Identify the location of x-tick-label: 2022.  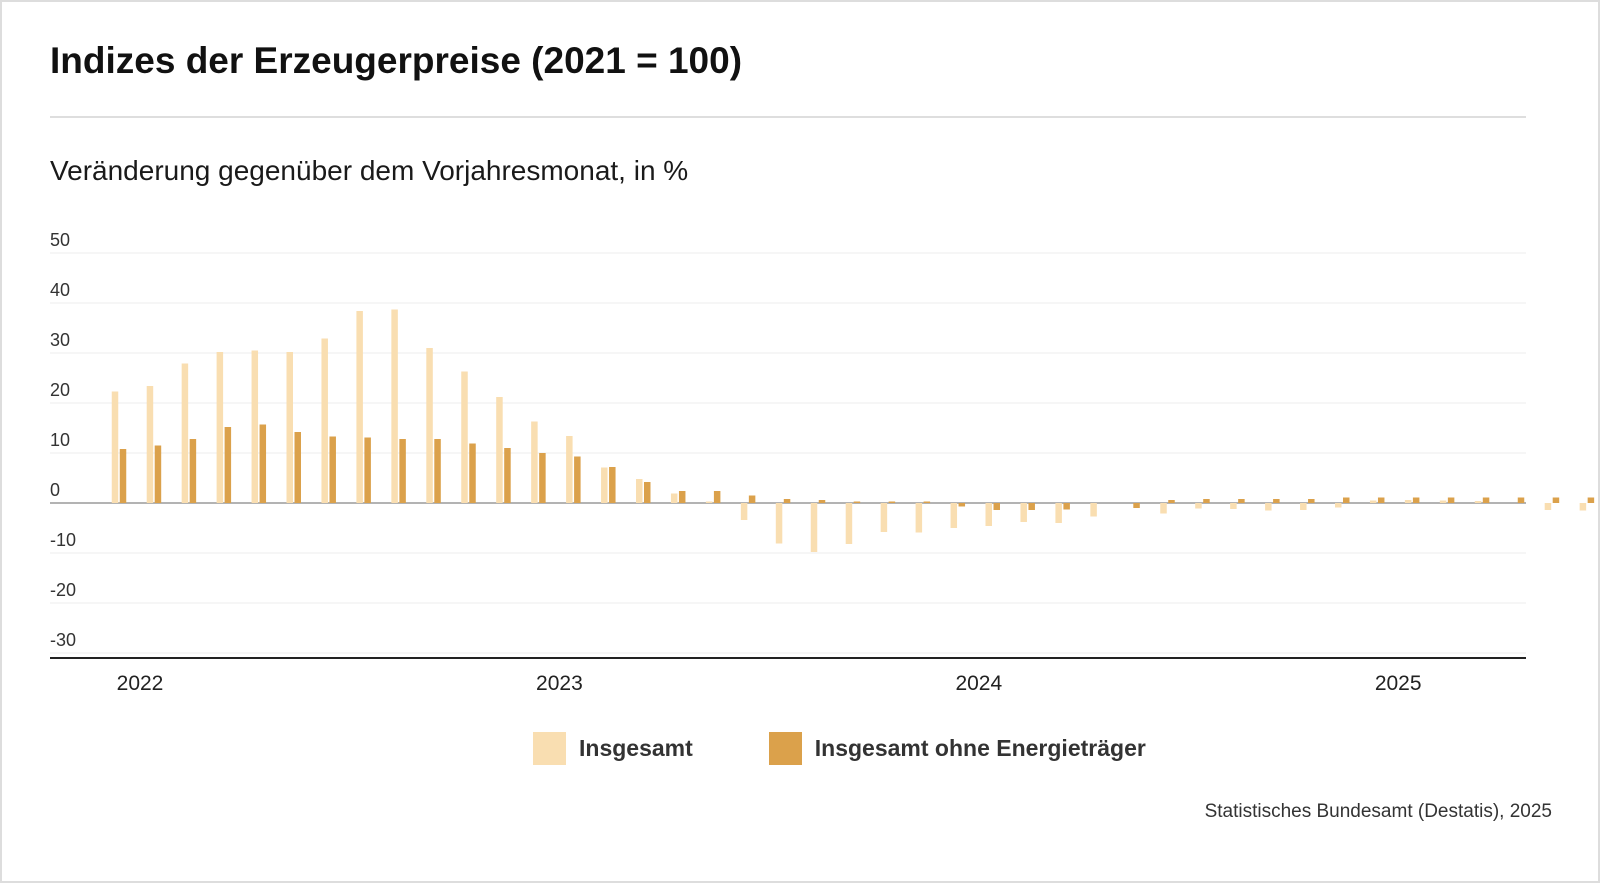
(140, 683).